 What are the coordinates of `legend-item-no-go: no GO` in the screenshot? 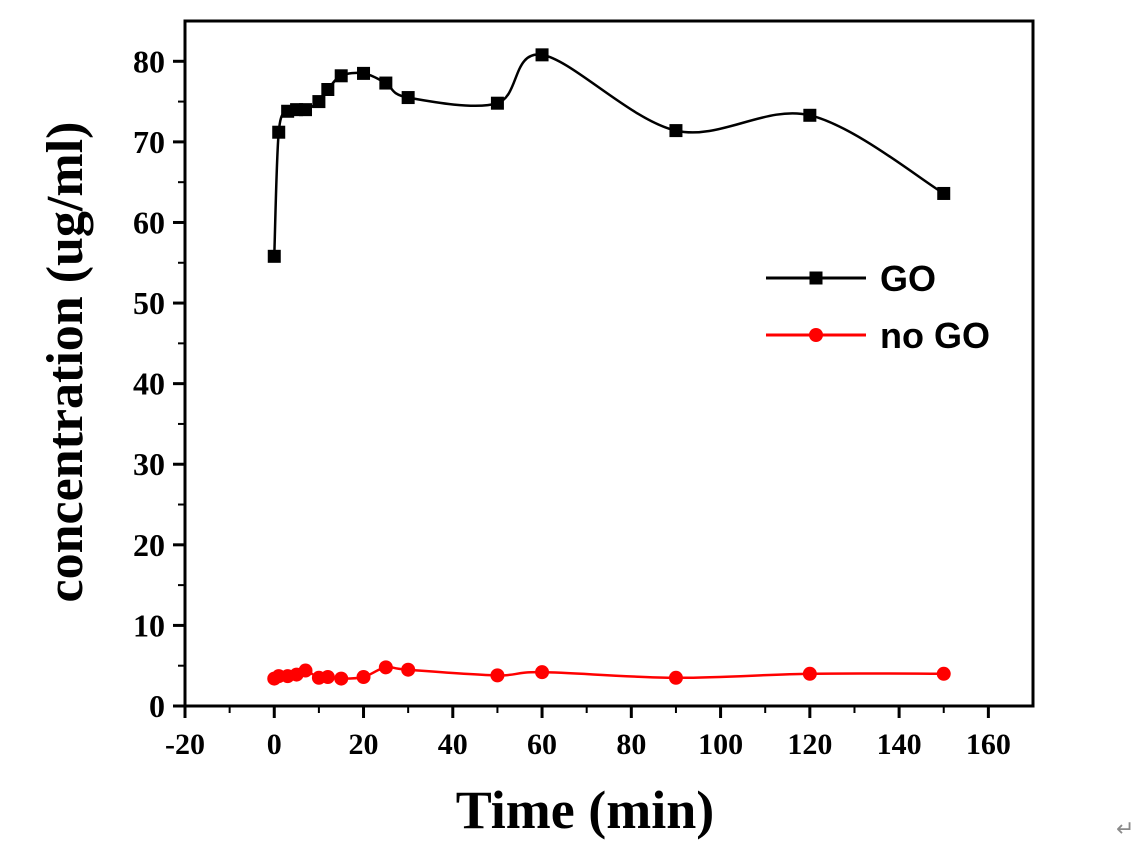 It's located at (878, 335).